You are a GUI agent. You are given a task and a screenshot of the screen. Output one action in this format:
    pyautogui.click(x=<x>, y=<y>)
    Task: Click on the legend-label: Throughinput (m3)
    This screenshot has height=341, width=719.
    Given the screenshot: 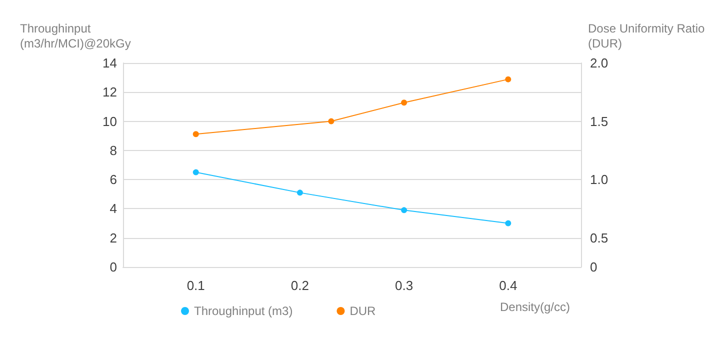 What is the action you would take?
    pyautogui.click(x=243, y=311)
    